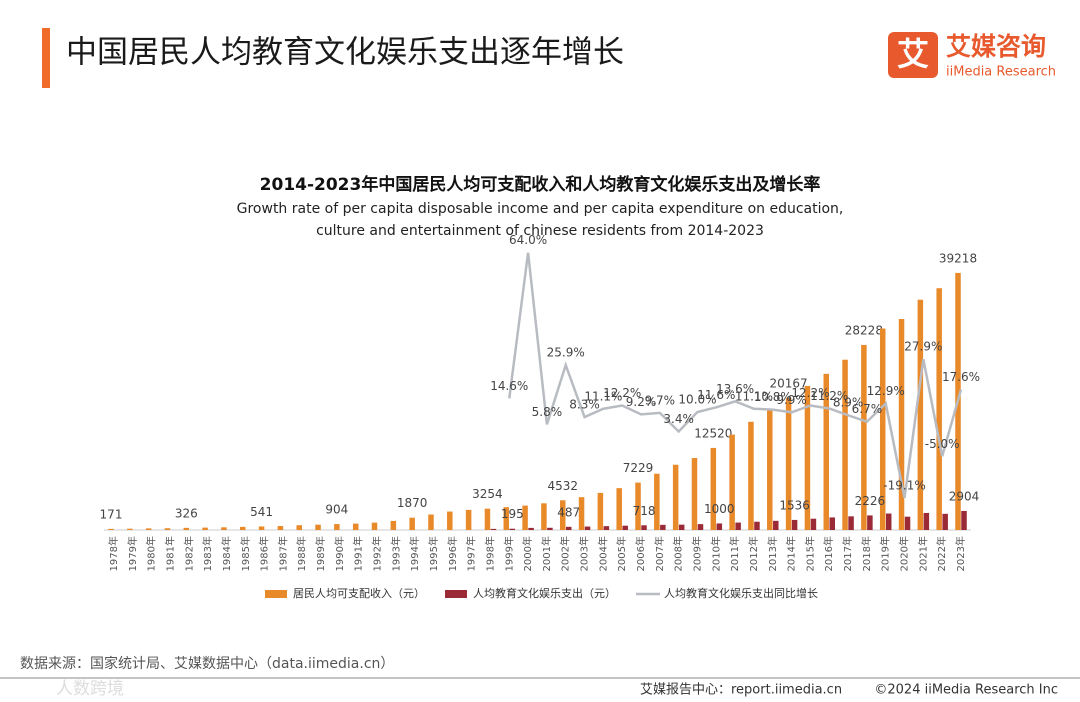 The height and width of the screenshot is (702, 1080). Describe the element at coordinates (132, 553) in the screenshot. I see `x-tick-label: 1979年` at that location.